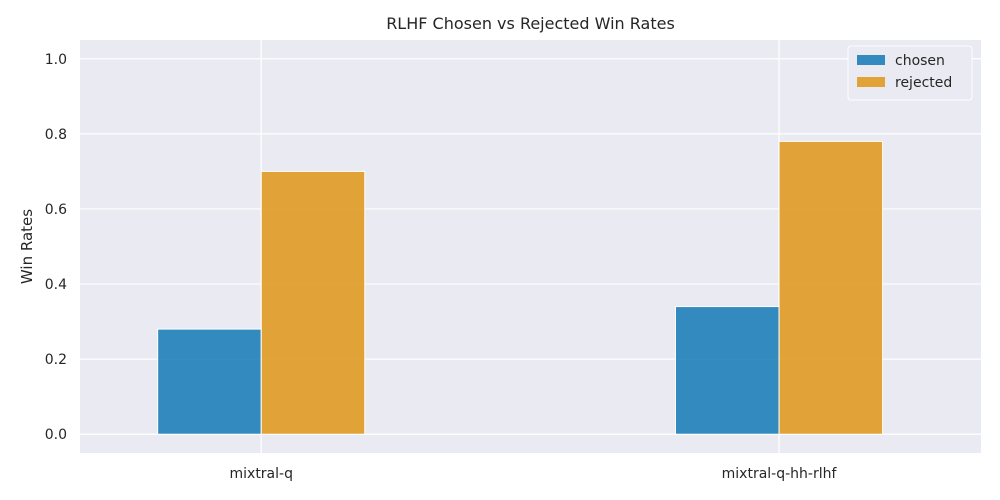 This screenshot has height=500, width=1000. What do you see at coordinates (871, 60) in the screenshot?
I see `legend-swatch-chosen` at bounding box center [871, 60].